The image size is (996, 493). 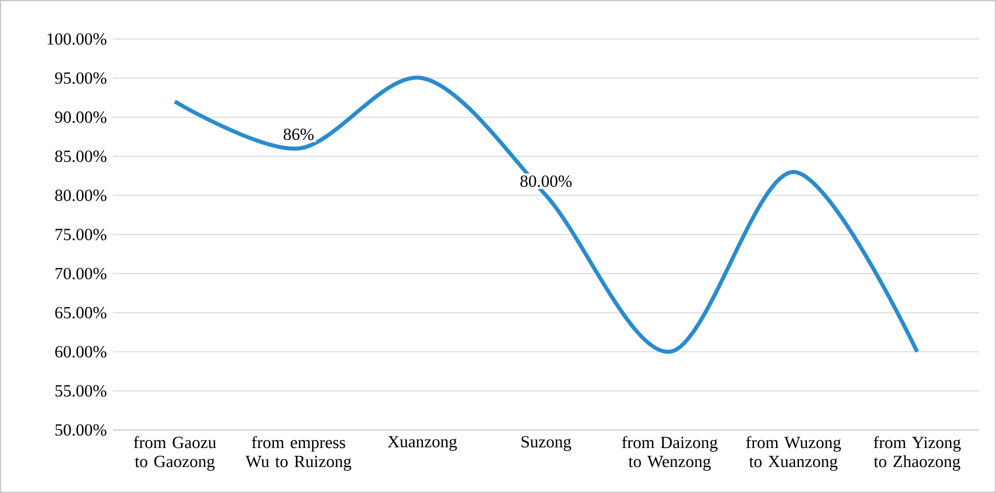 What do you see at coordinates (80, 312) in the screenshot?
I see `y-tick-label: 65.00%` at bounding box center [80, 312].